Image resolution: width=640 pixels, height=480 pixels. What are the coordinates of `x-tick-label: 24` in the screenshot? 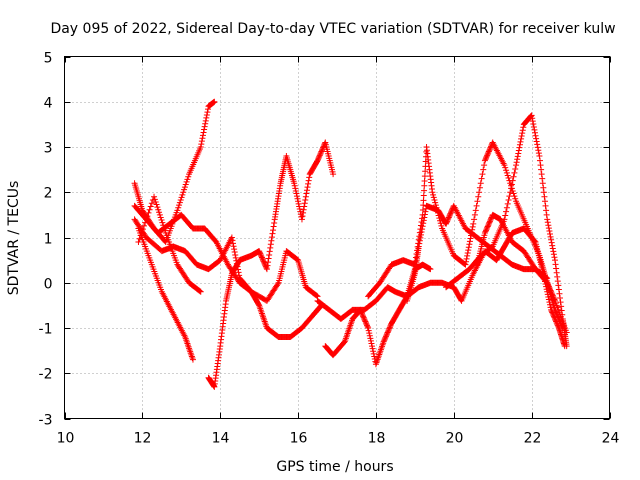 It's located at (611, 439).